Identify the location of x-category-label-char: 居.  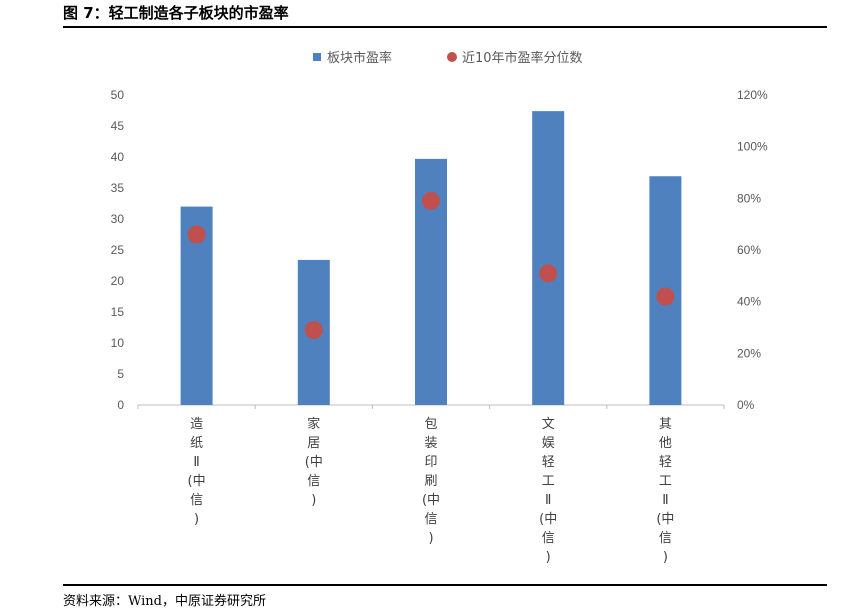
(313, 443).